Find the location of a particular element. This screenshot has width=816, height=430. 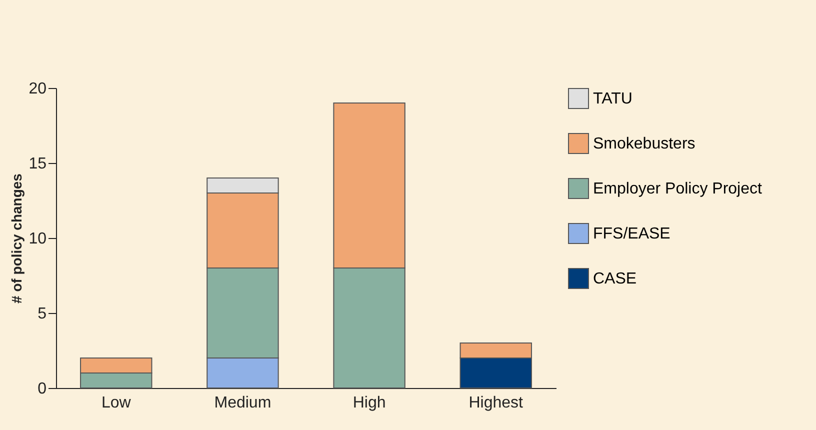

legend-label: Employer Policy Project is located at coordinates (677, 189).